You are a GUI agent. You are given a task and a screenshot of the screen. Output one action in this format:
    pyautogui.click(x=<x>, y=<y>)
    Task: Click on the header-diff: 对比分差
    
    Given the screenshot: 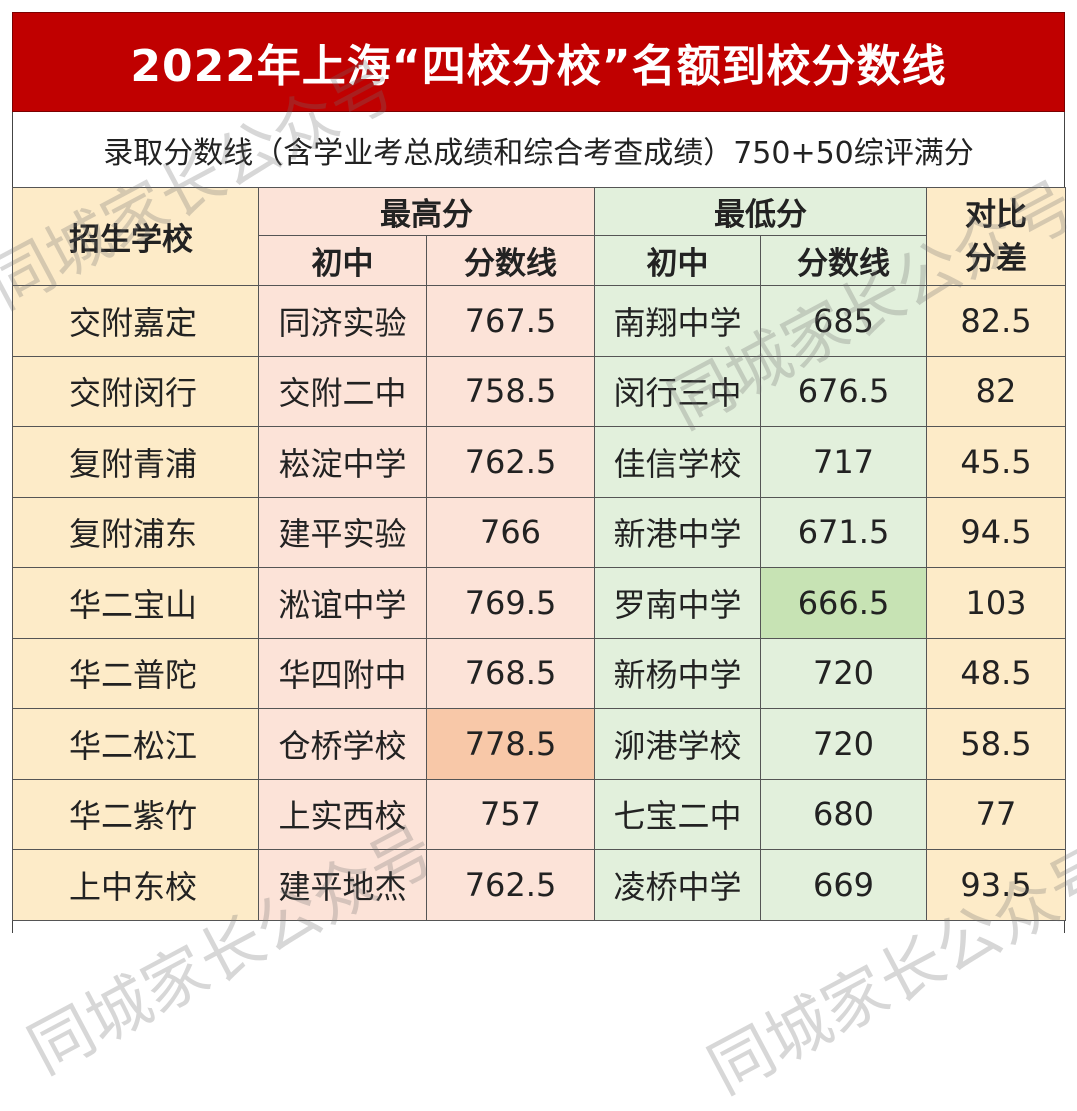 What is the action you would take?
    pyautogui.click(x=996, y=236)
    